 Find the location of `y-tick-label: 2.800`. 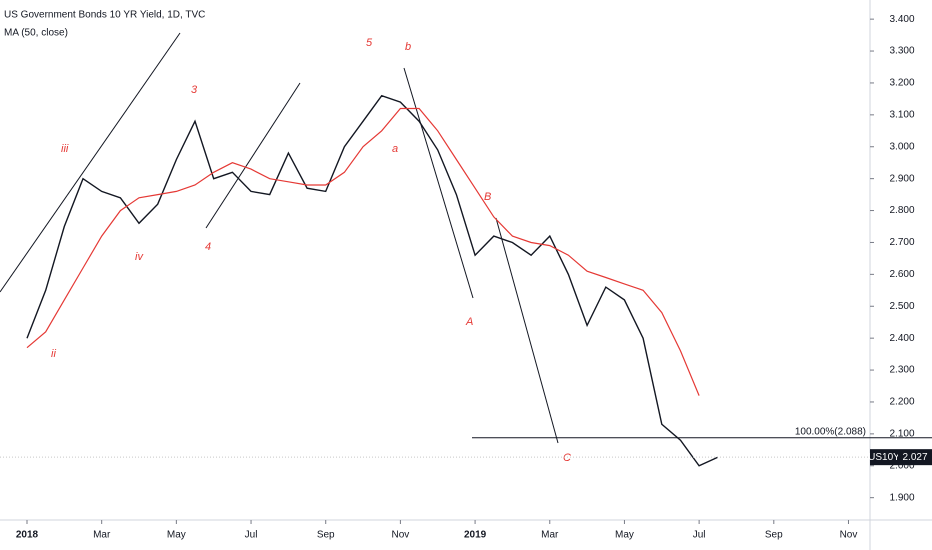

y-tick-label: 2.800 is located at coordinates (901, 210).